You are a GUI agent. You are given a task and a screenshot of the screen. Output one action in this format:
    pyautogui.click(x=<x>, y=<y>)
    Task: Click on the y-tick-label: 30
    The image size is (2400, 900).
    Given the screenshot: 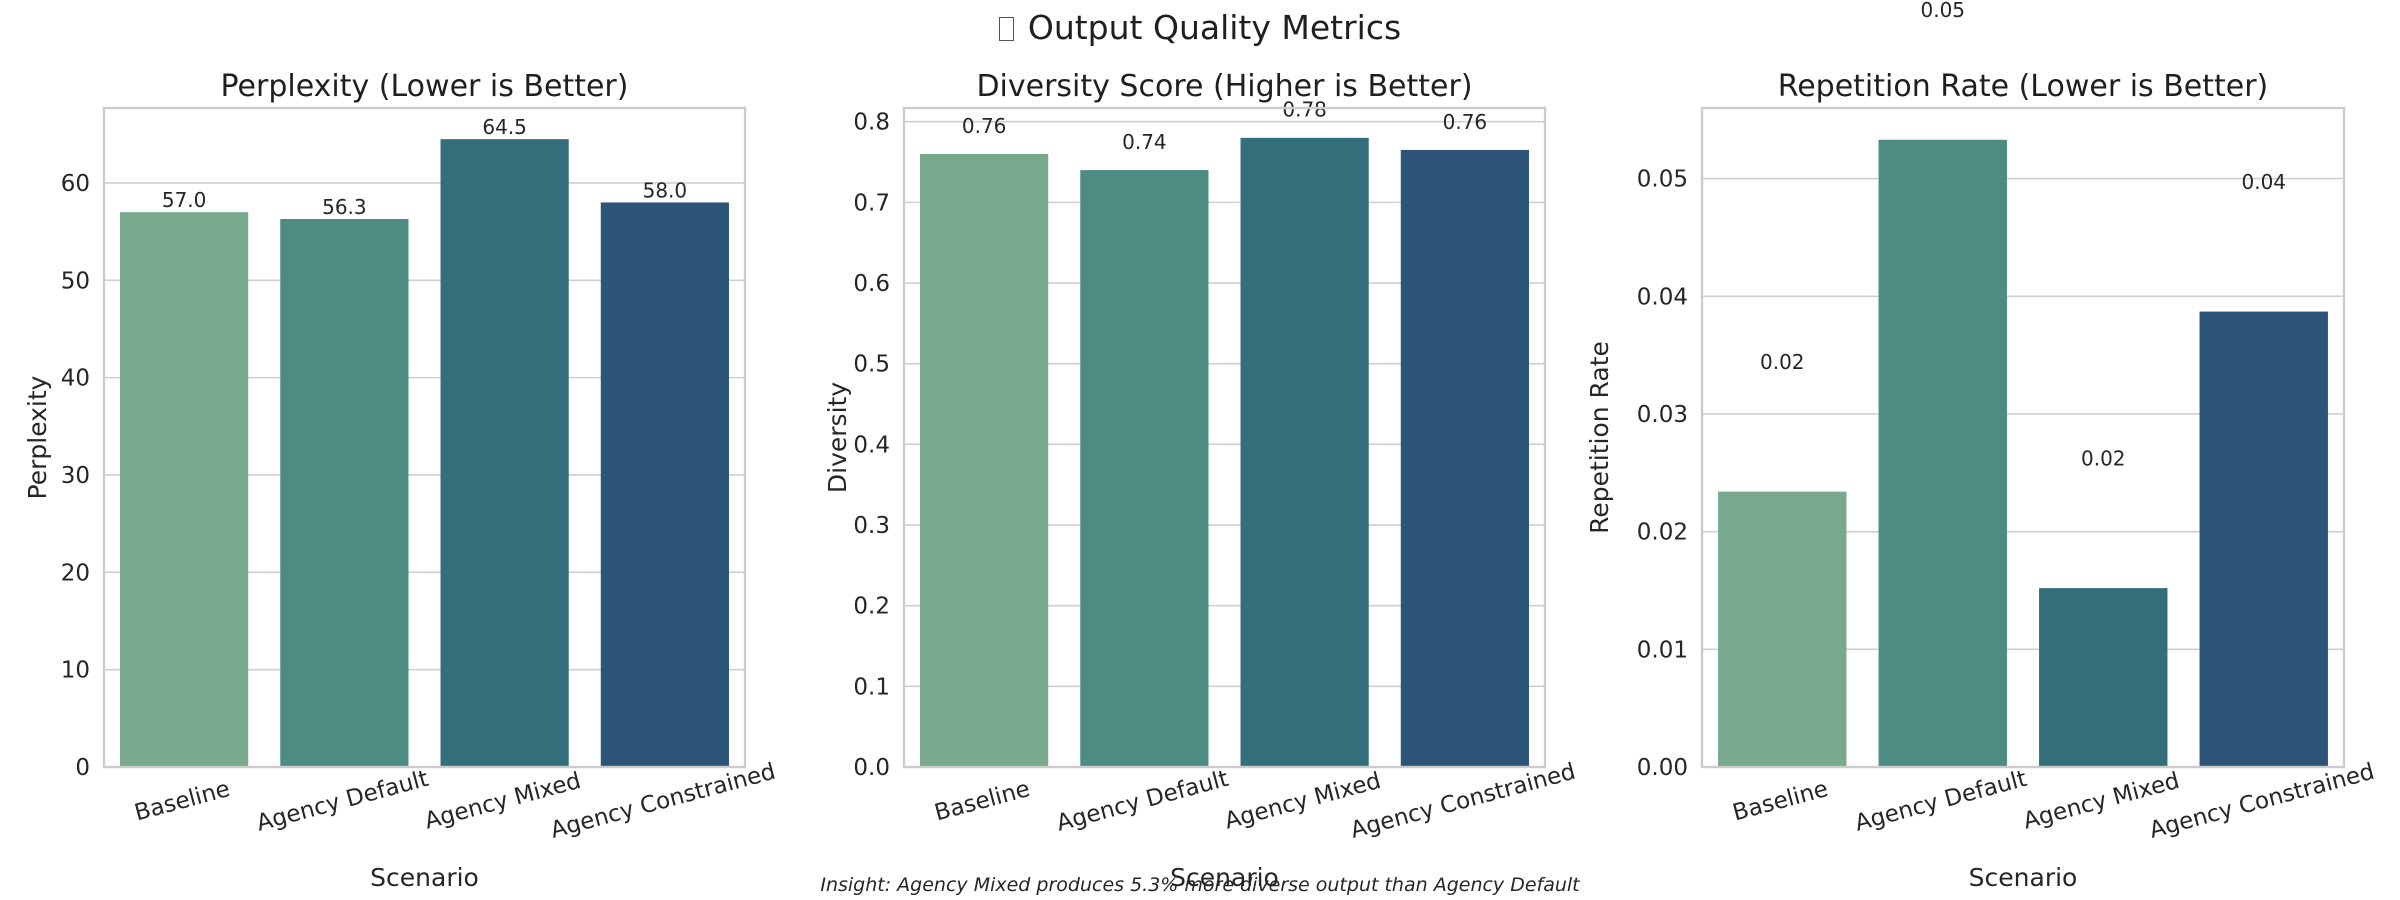 What is the action you would take?
    pyautogui.click(x=75, y=476)
    